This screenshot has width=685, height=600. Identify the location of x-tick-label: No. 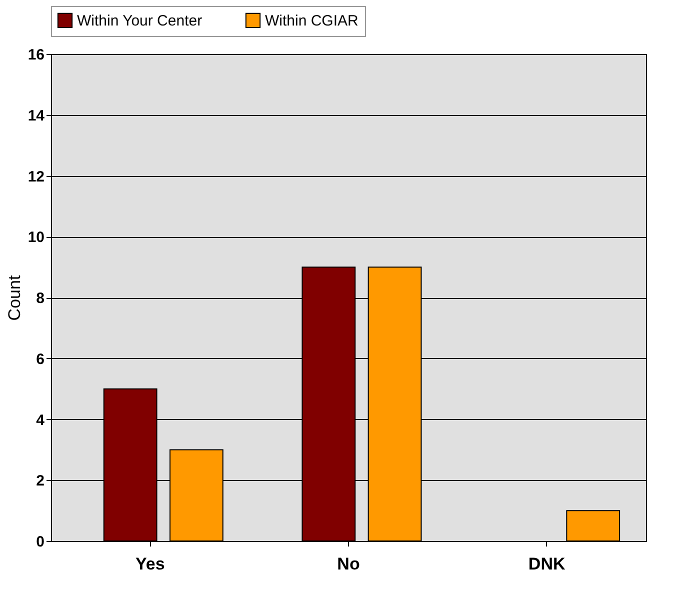
(348, 564).